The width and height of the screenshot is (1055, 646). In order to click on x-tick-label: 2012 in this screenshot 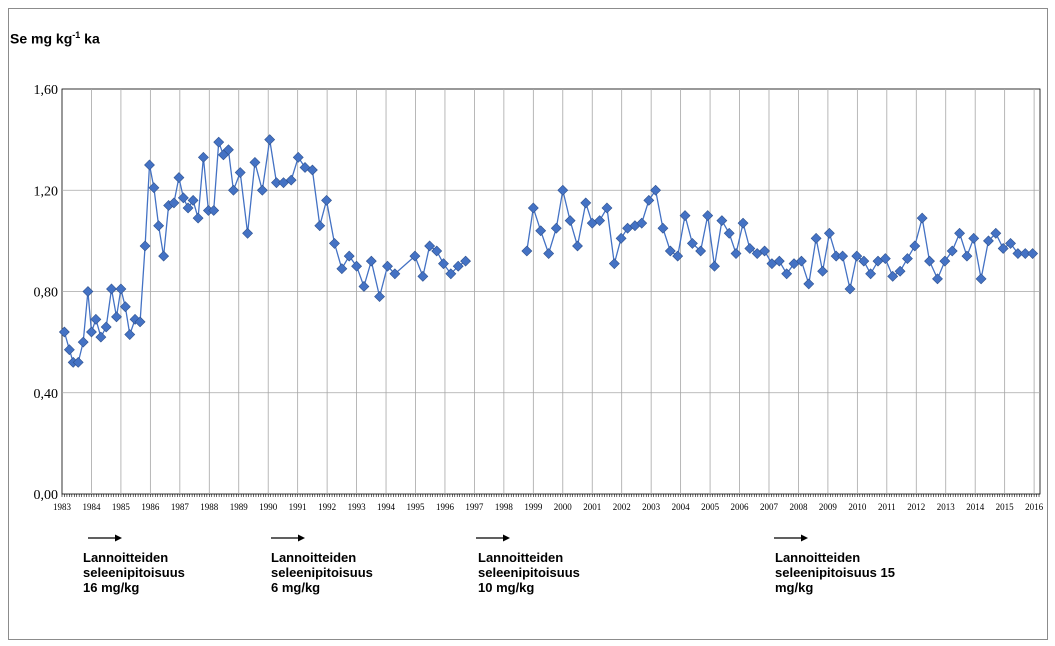, I will do `click(916, 507)`.